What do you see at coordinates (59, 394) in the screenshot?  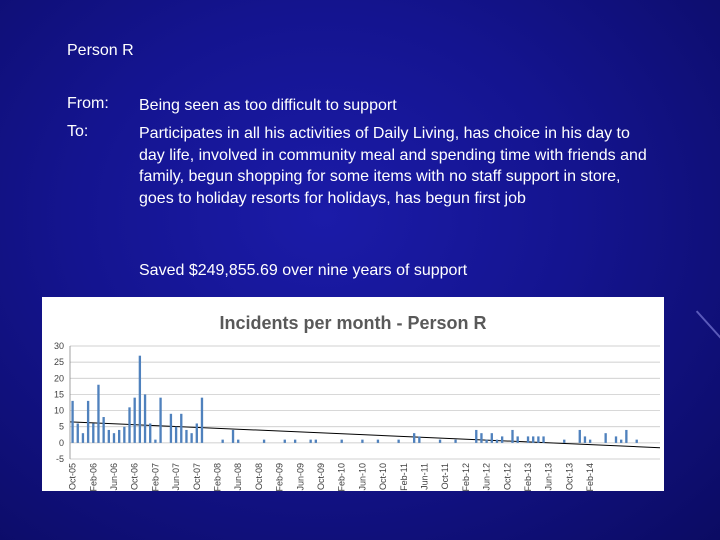 I see `y-tick-label: 15` at bounding box center [59, 394].